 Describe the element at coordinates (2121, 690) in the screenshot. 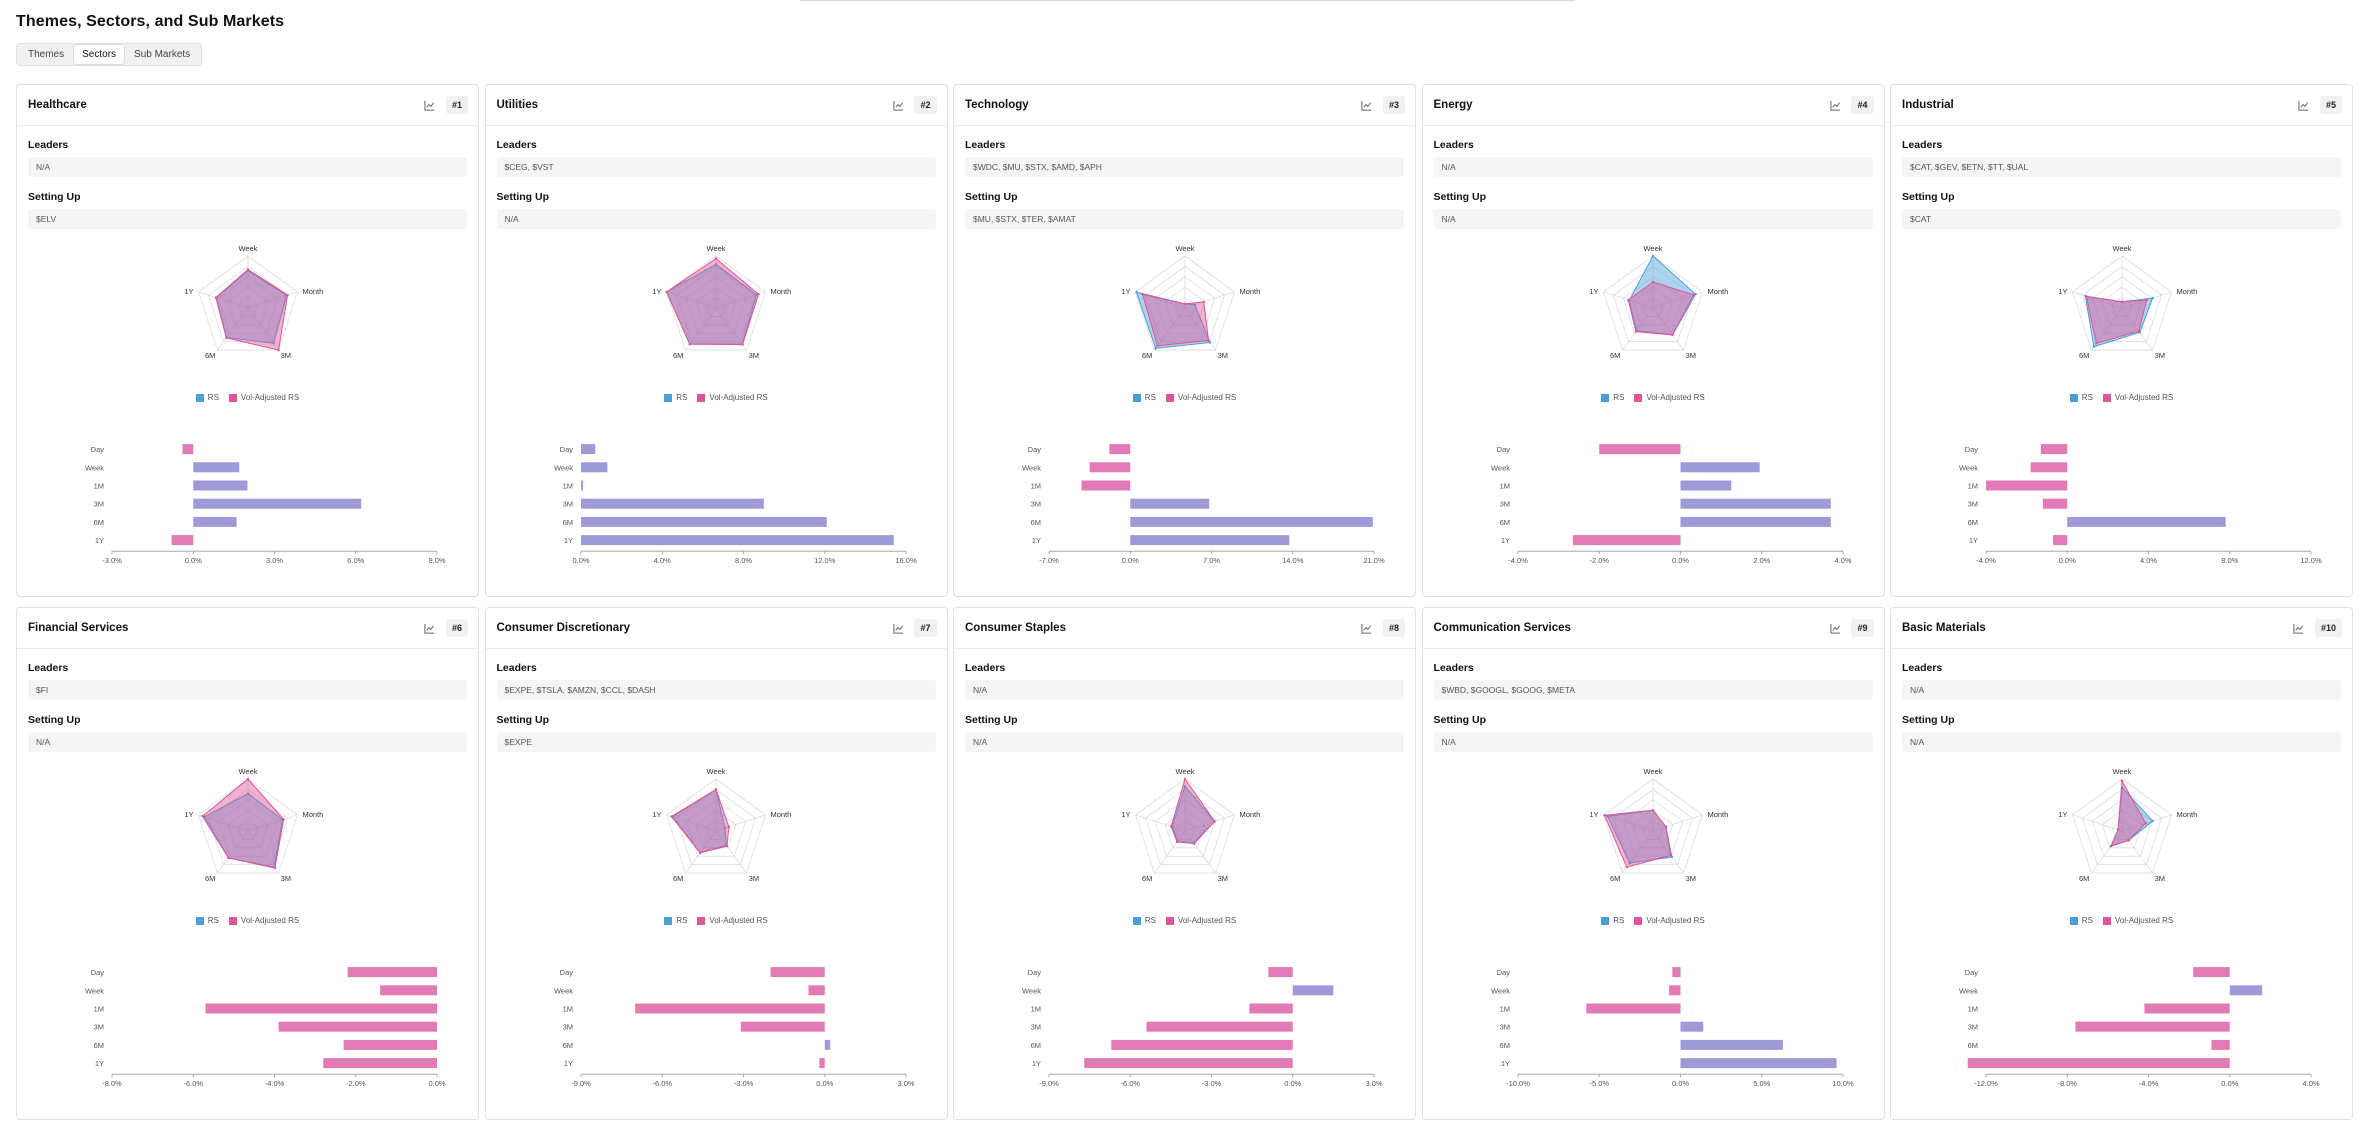

I see `leaders-value: N/A` at that location.